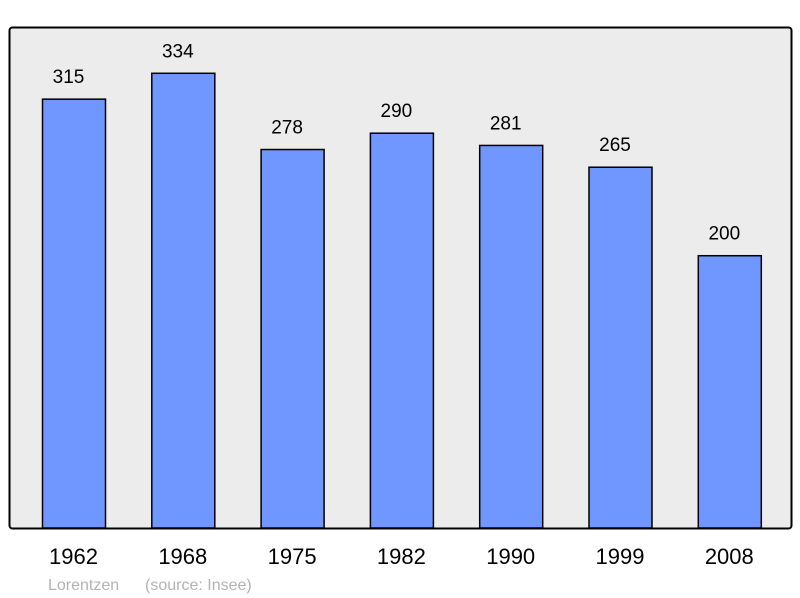 The height and width of the screenshot is (598, 800). I want to click on bar-1968, so click(183, 300).